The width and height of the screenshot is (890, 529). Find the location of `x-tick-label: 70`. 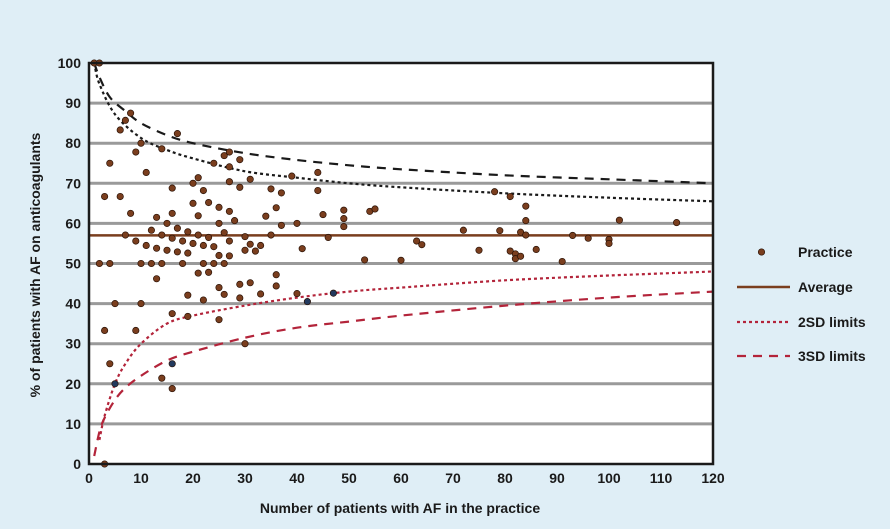

x-tick-label: 70 is located at coordinates (453, 478).